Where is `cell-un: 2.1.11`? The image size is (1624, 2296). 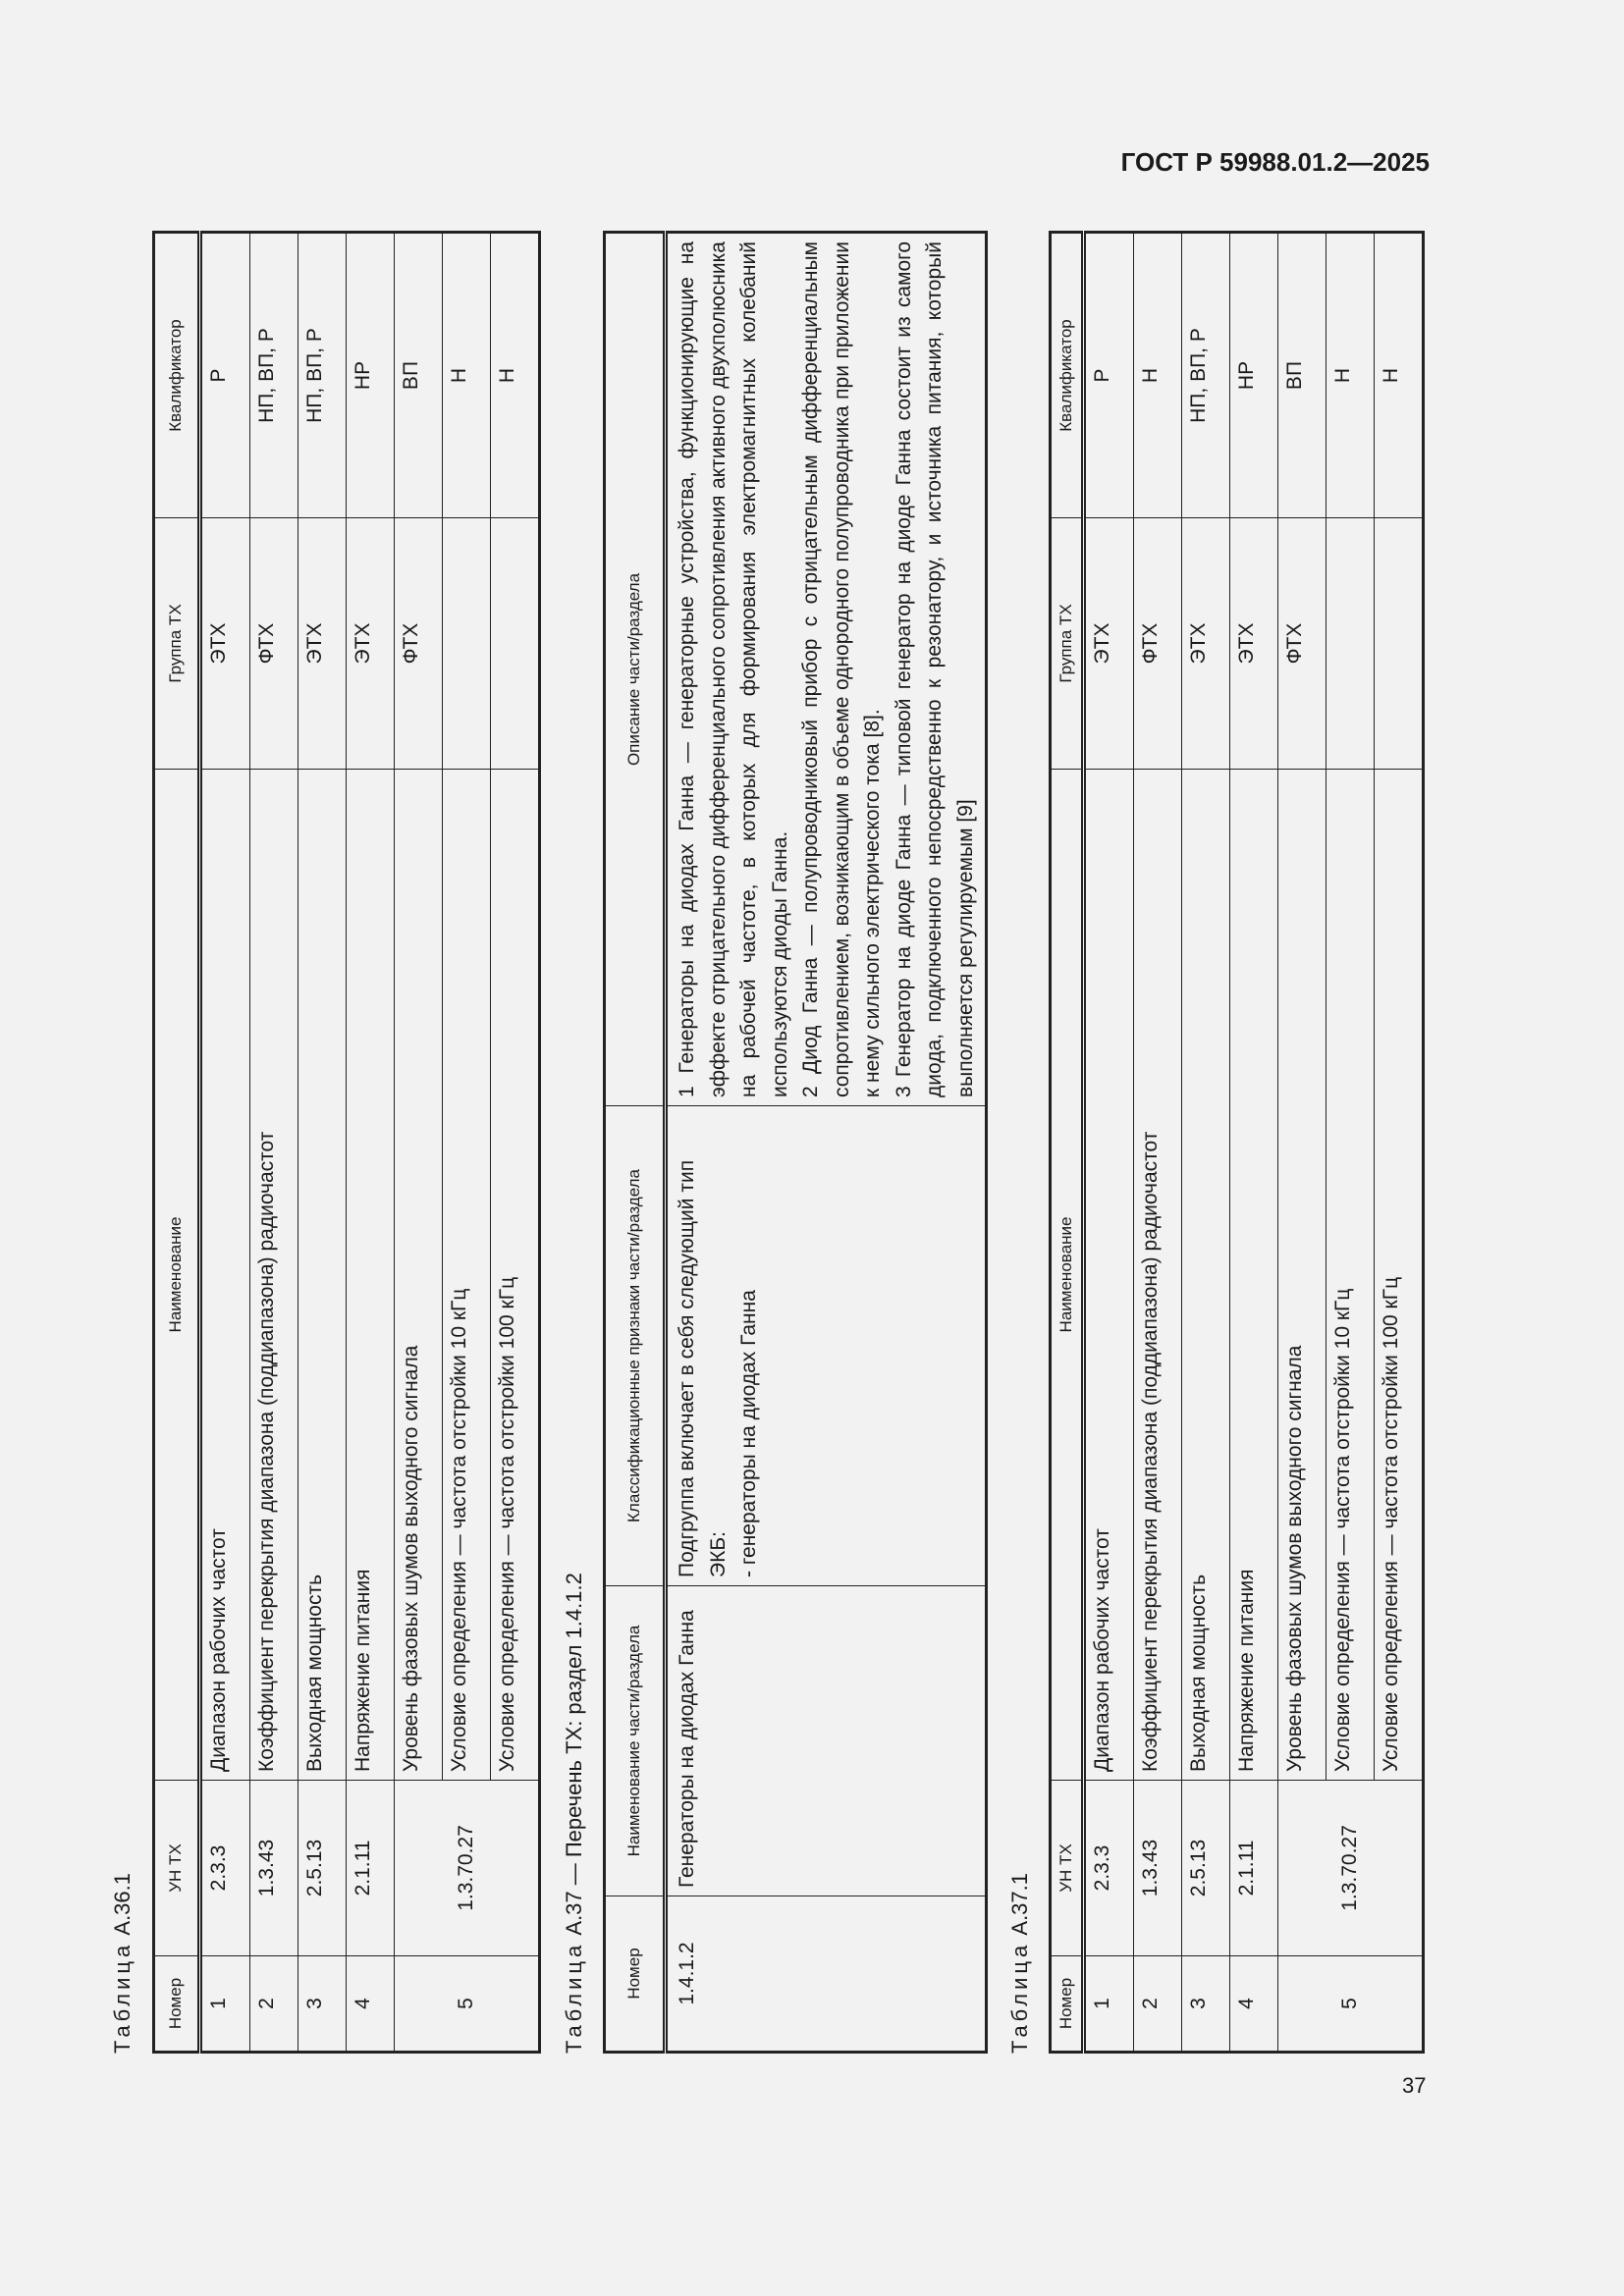
cell-un: 2.1.11 is located at coordinates (370, 1868).